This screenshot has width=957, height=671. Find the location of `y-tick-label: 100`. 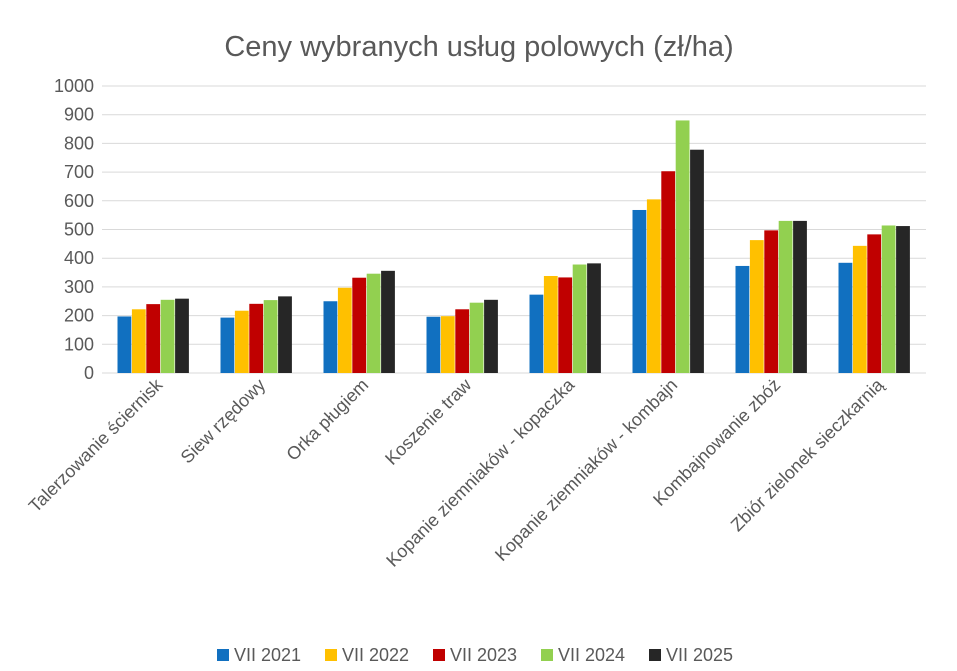

y-tick-label: 100 is located at coordinates (79, 344).